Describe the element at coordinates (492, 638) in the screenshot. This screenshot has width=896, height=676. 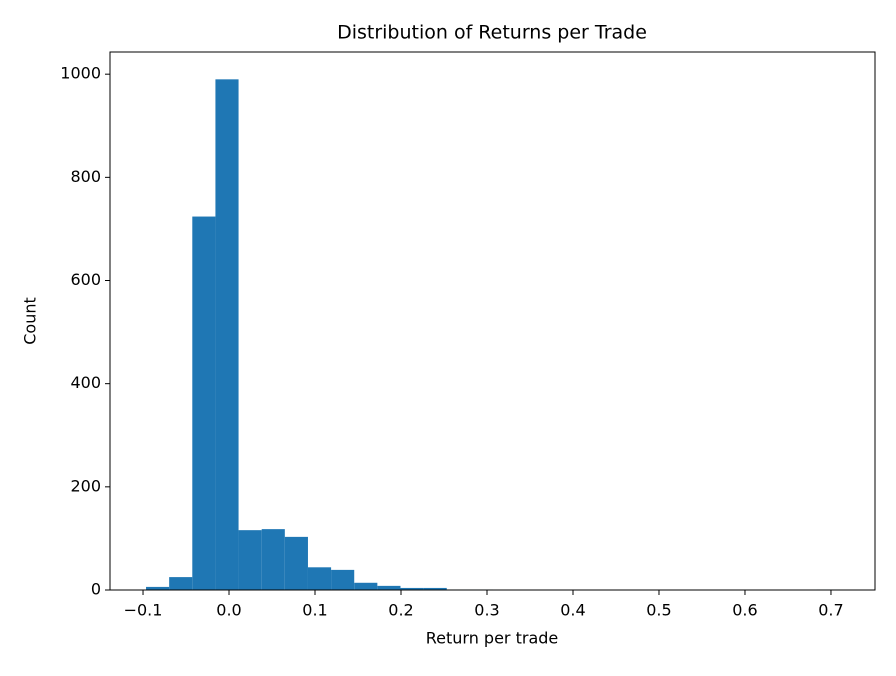
I see `x-axis-label: Return per trade` at that location.